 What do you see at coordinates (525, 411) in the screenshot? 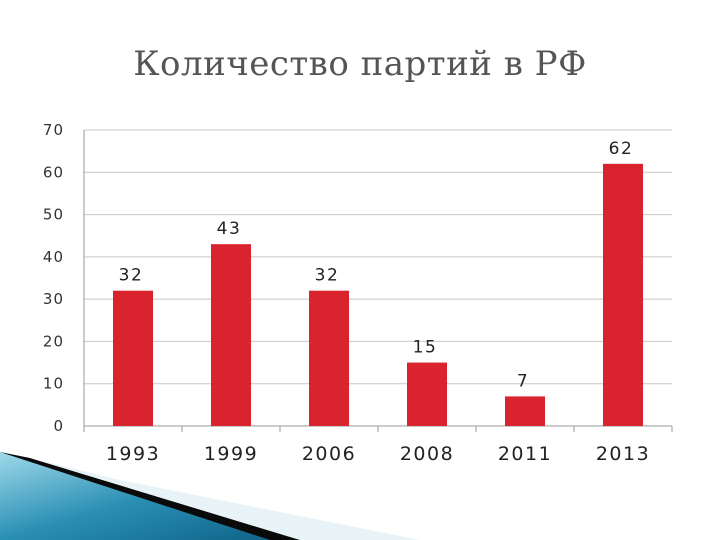
I see `bar-2011` at bounding box center [525, 411].